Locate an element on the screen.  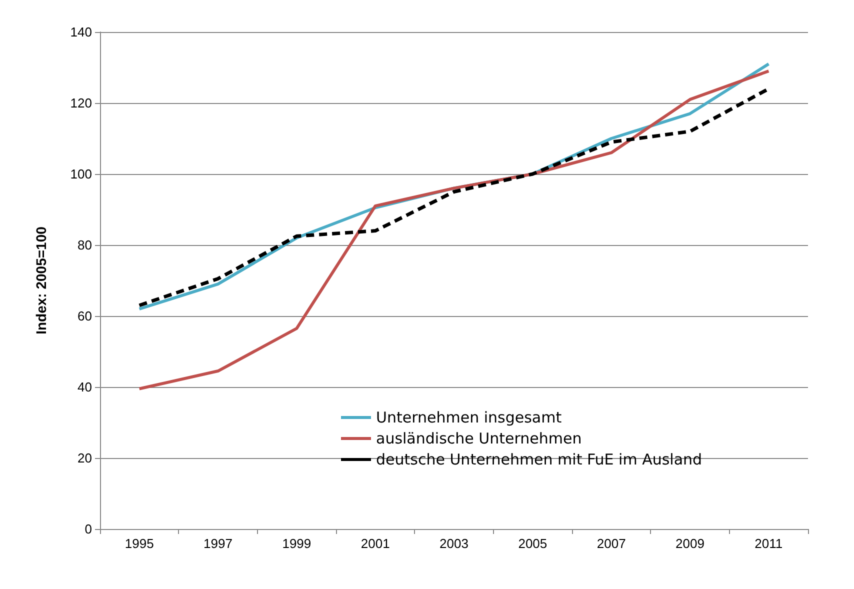
x-tick-label: 2005 is located at coordinates (533, 543).